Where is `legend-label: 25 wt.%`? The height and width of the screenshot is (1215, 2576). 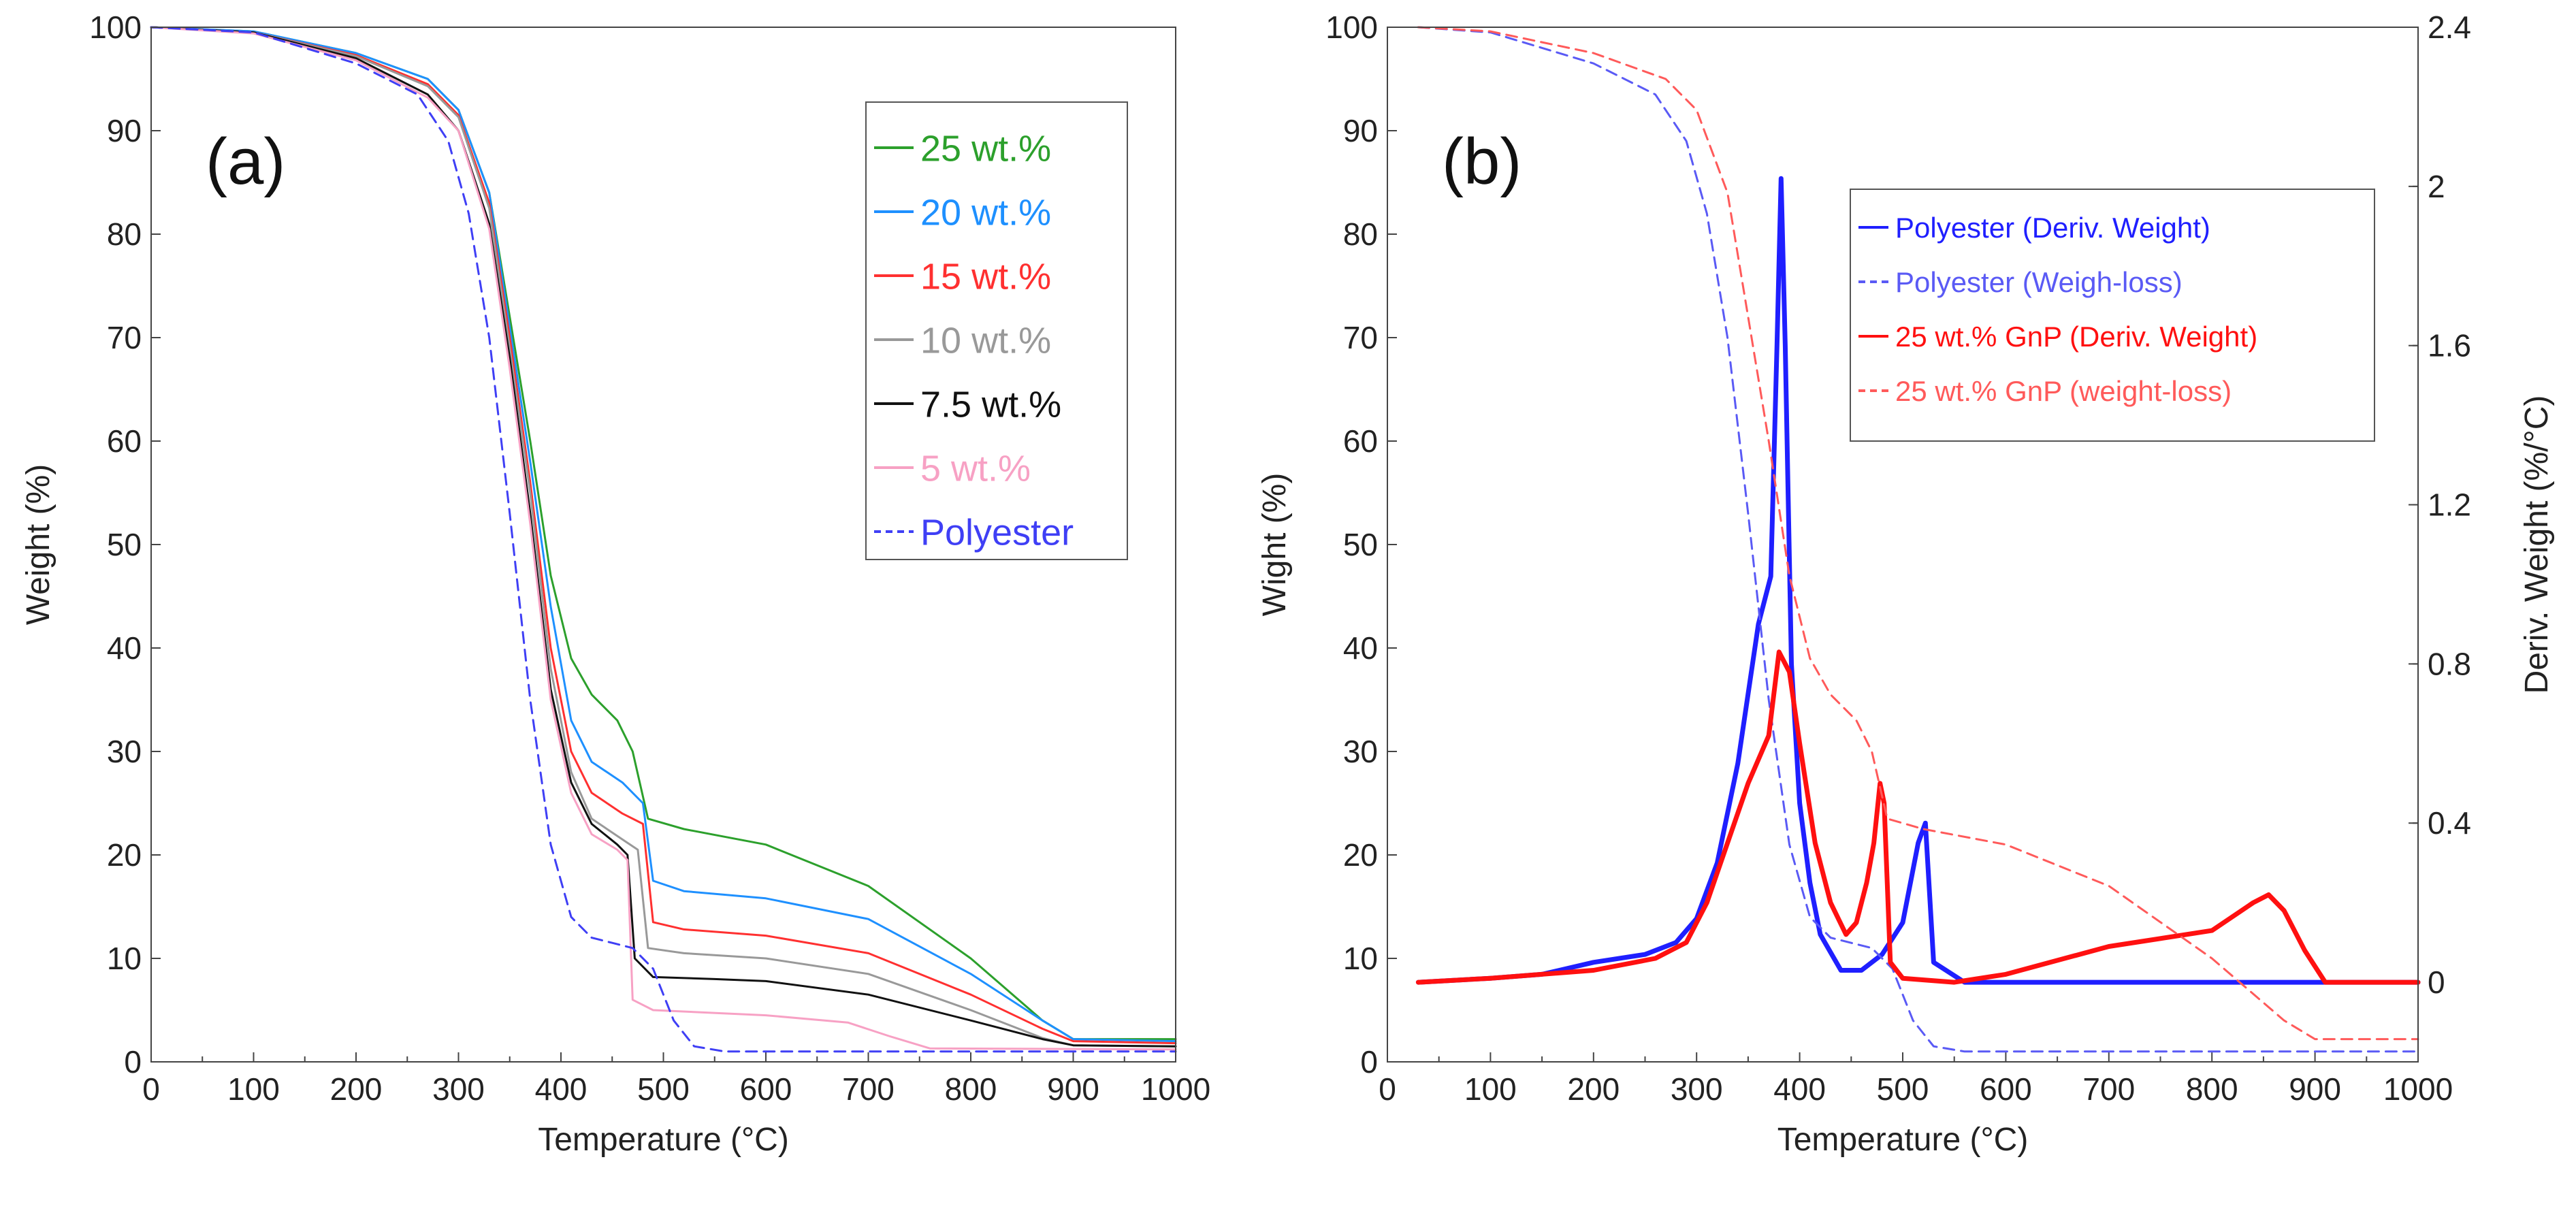
legend-label: 25 wt.% is located at coordinates (986, 149).